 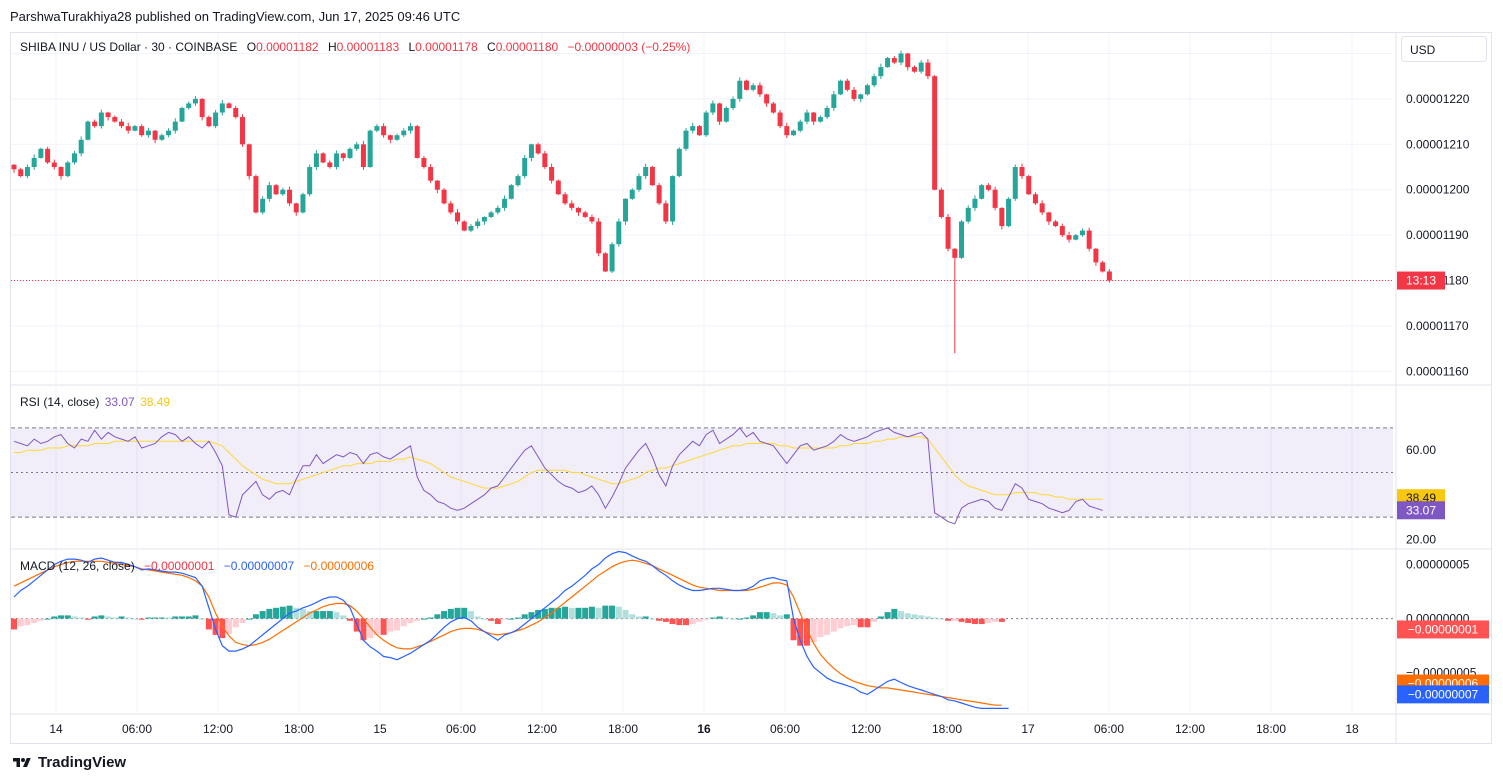 What do you see at coordinates (69, 762) in the screenshot?
I see `brand: TradingView` at bounding box center [69, 762].